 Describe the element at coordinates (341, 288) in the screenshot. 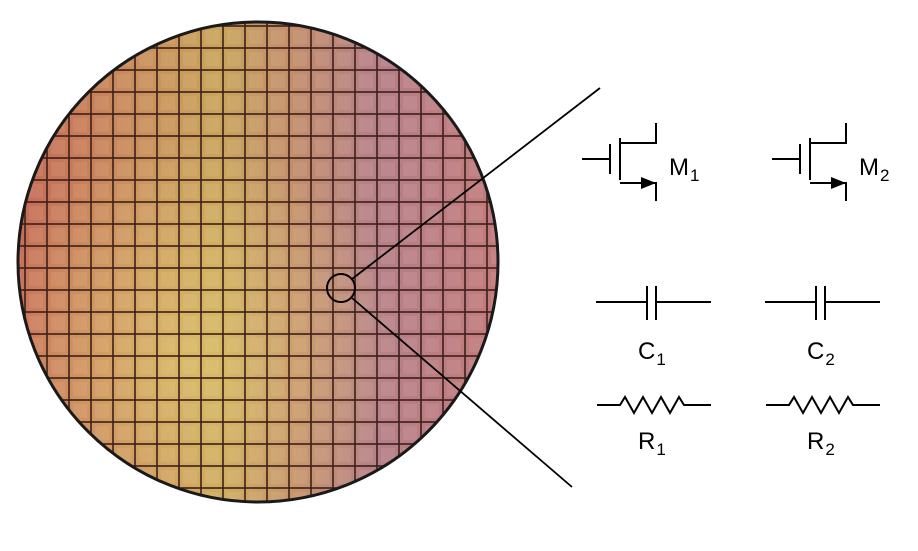

I see `zoom-circle` at that location.